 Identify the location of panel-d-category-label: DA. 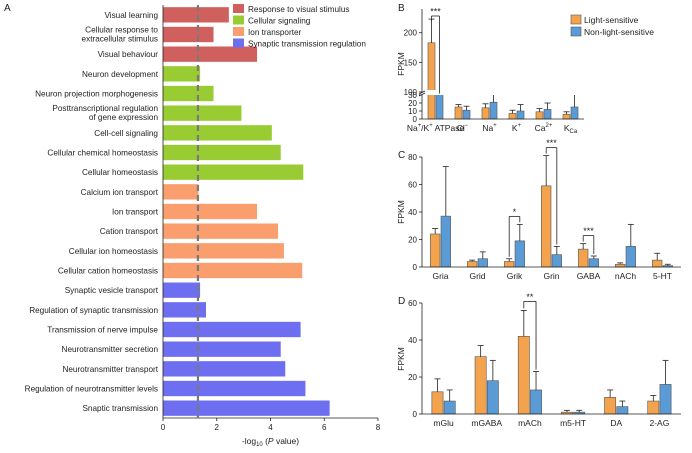
(616, 423).